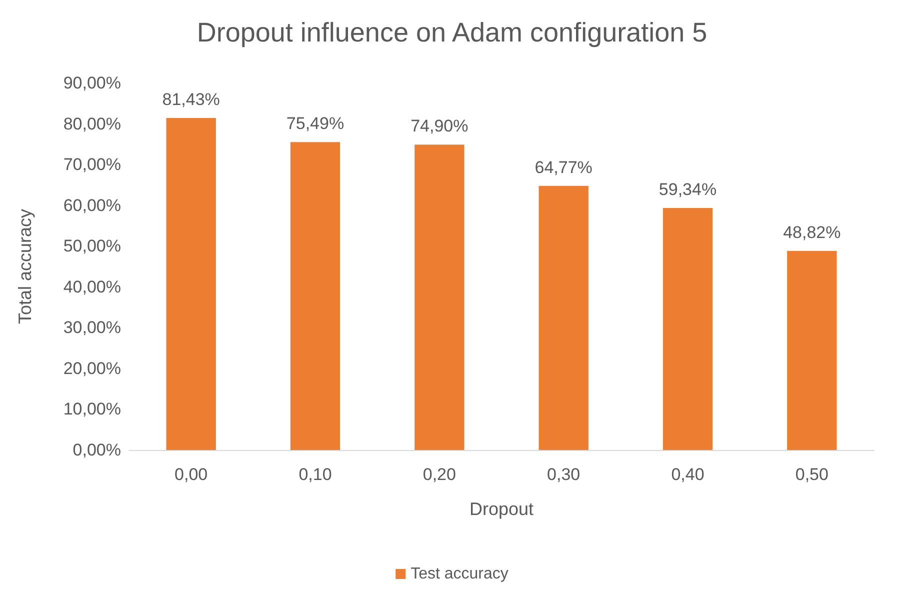 The height and width of the screenshot is (603, 904). Describe the element at coordinates (96, 450) in the screenshot. I see `y-tick-label: 0,00%` at that location.